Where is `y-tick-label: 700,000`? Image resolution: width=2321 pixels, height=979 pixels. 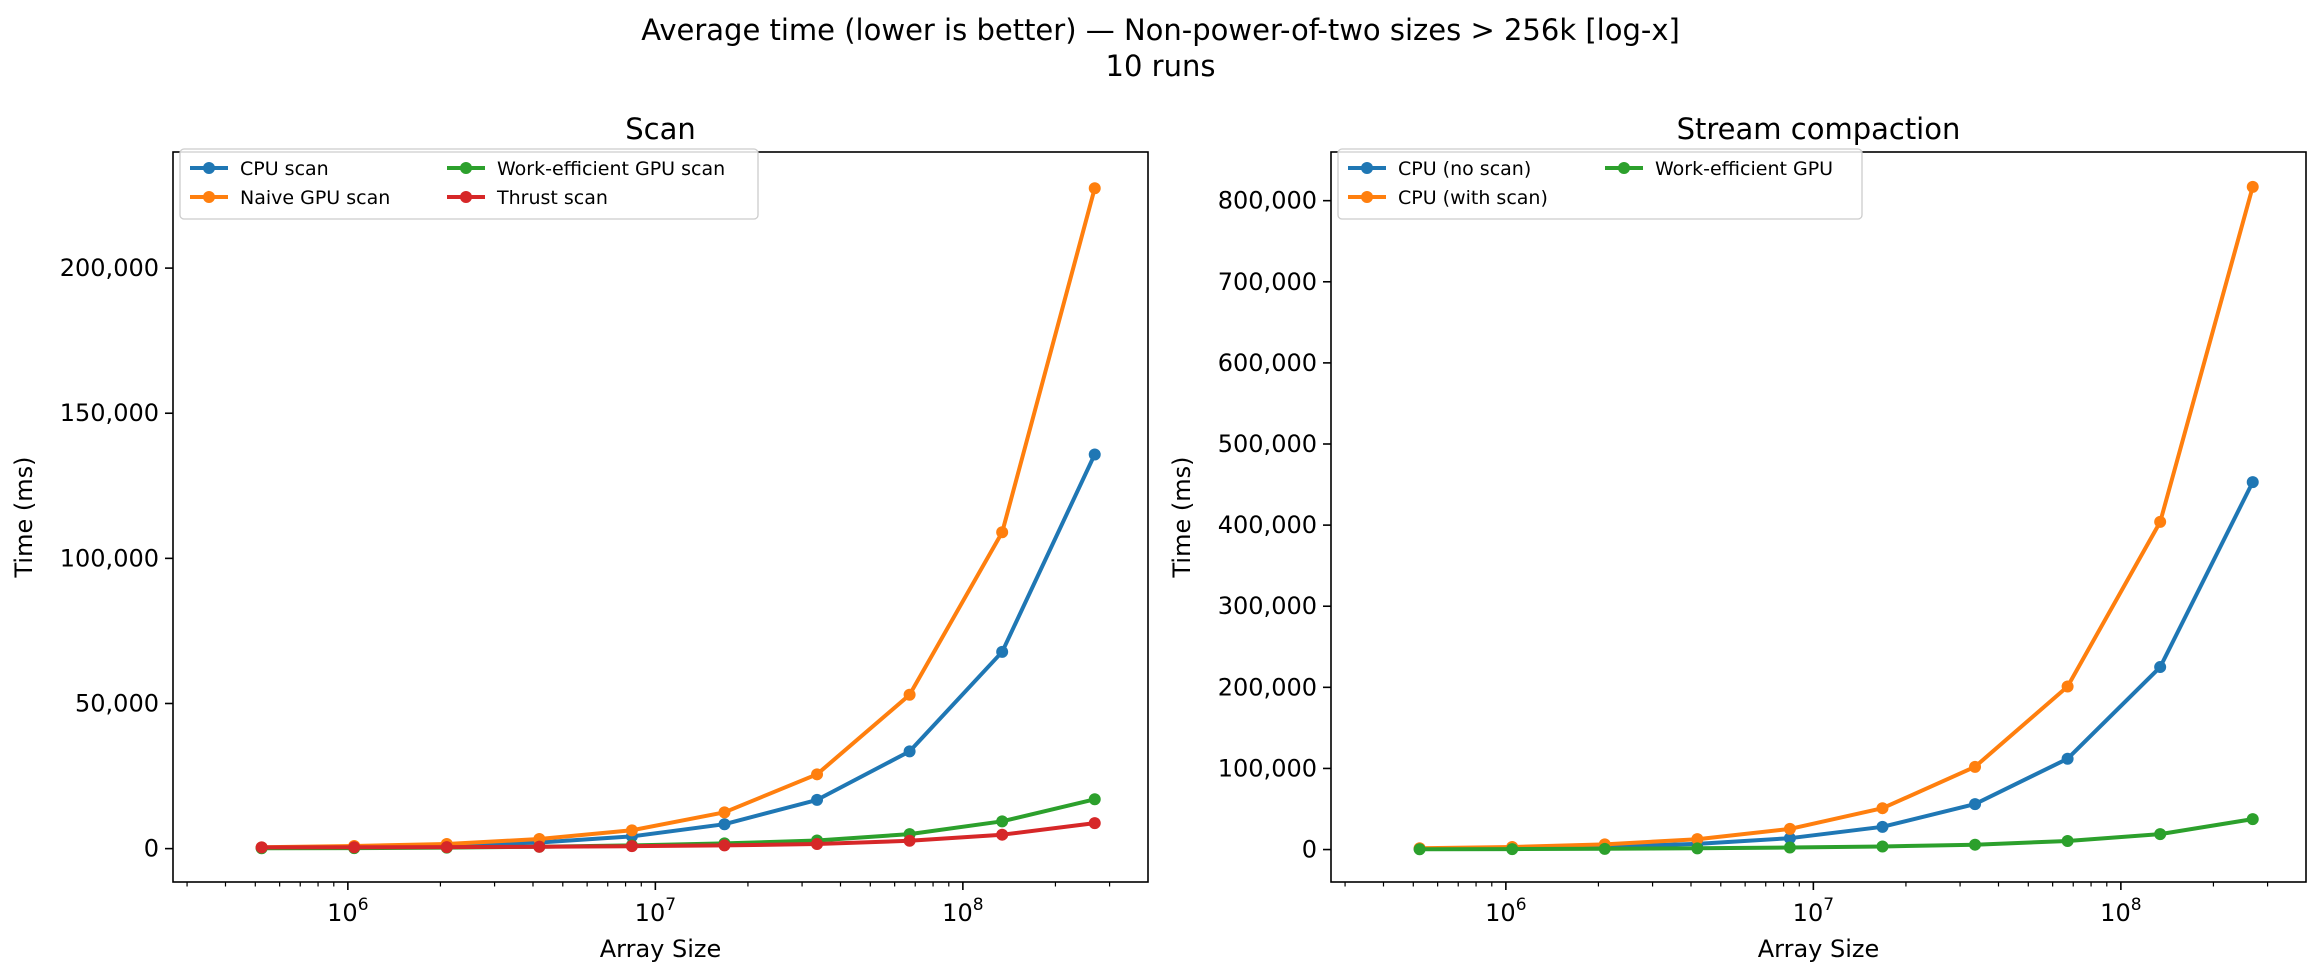
y-tick-label: 700,000 is located at coordinates (1267, 282).